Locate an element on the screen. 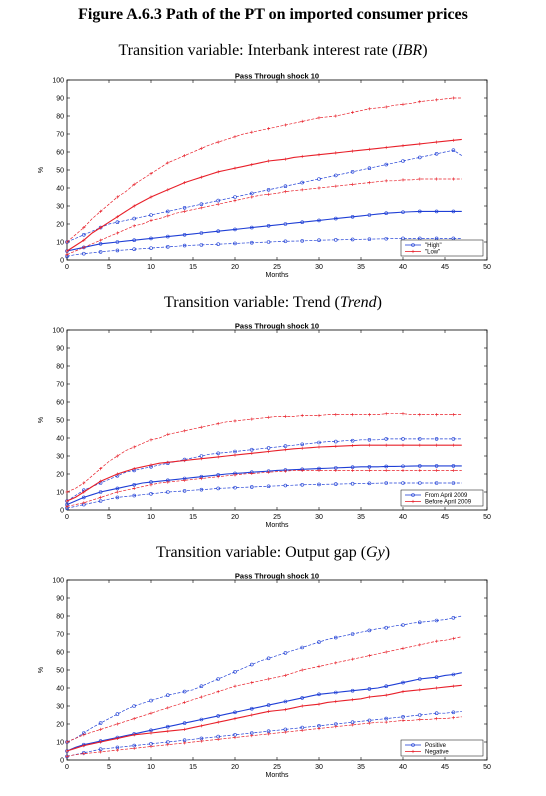 The image size is (546, 796). x-tick-label: 45 is located at coordinates (445, 267).